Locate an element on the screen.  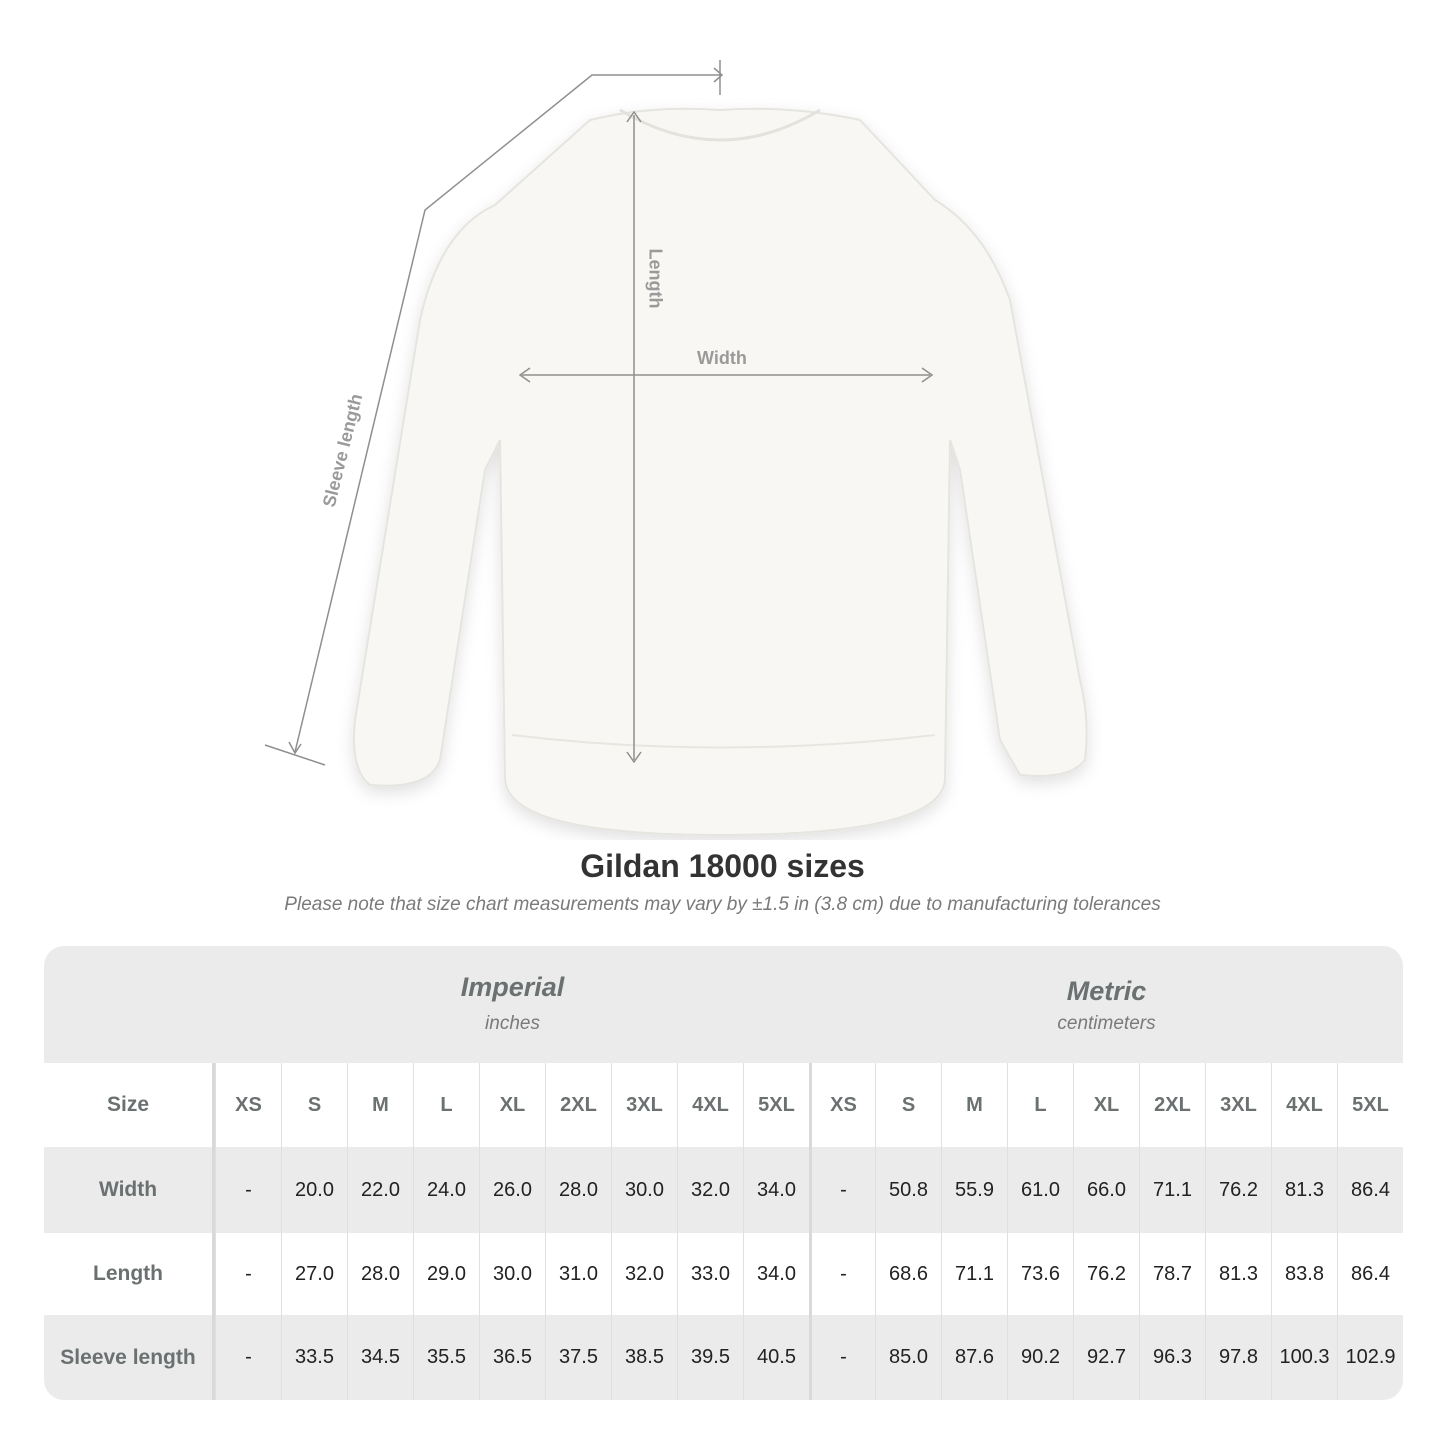
table-cell: 39.5 is located at coordinates (710, 1357).